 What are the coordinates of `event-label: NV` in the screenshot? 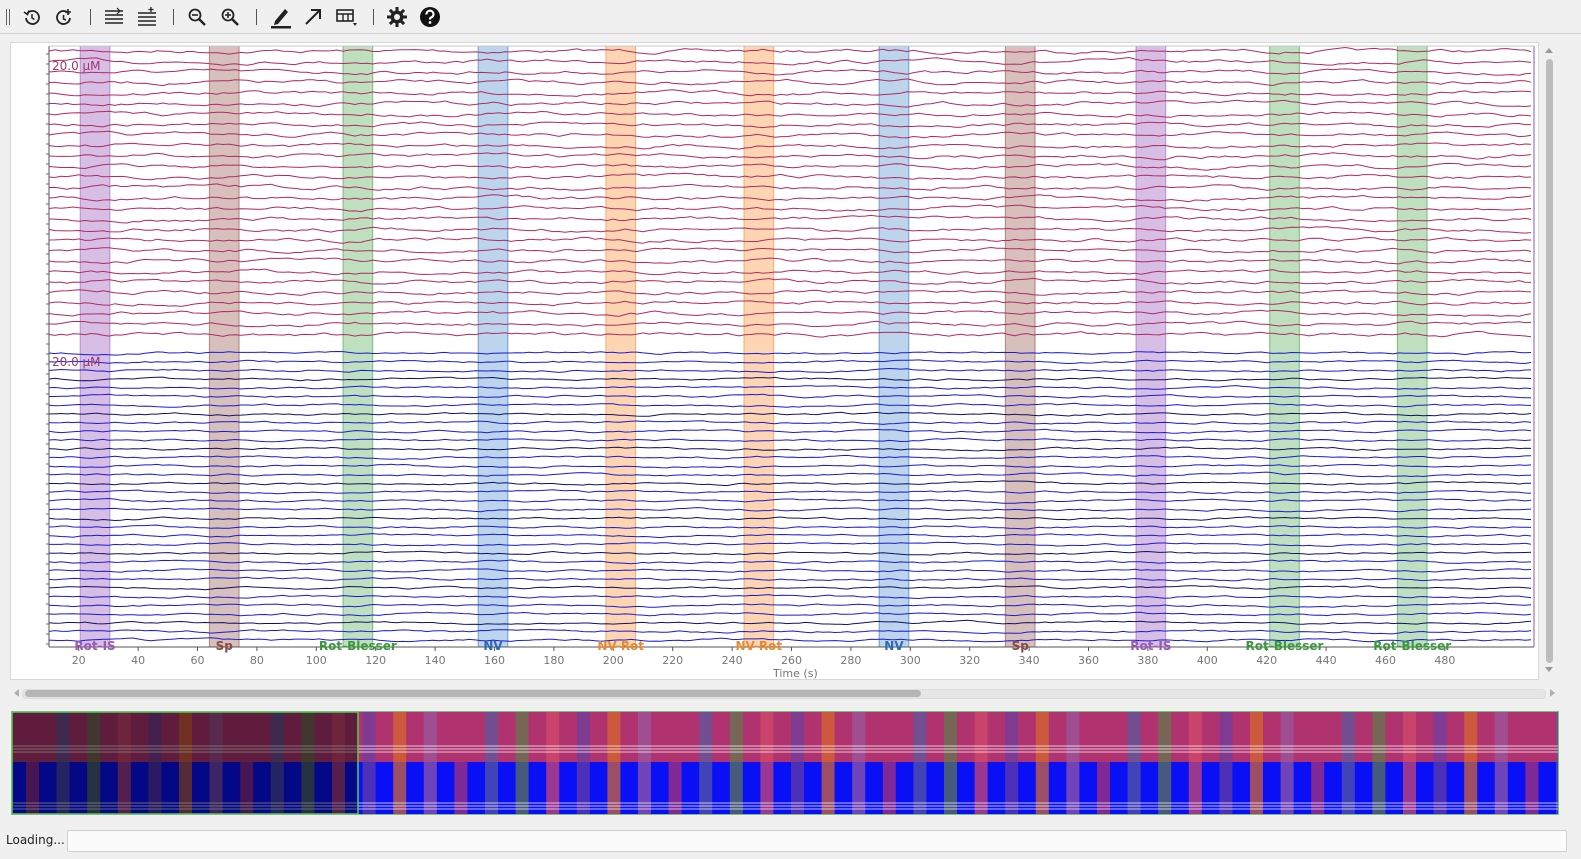 It's located at (493, 646).